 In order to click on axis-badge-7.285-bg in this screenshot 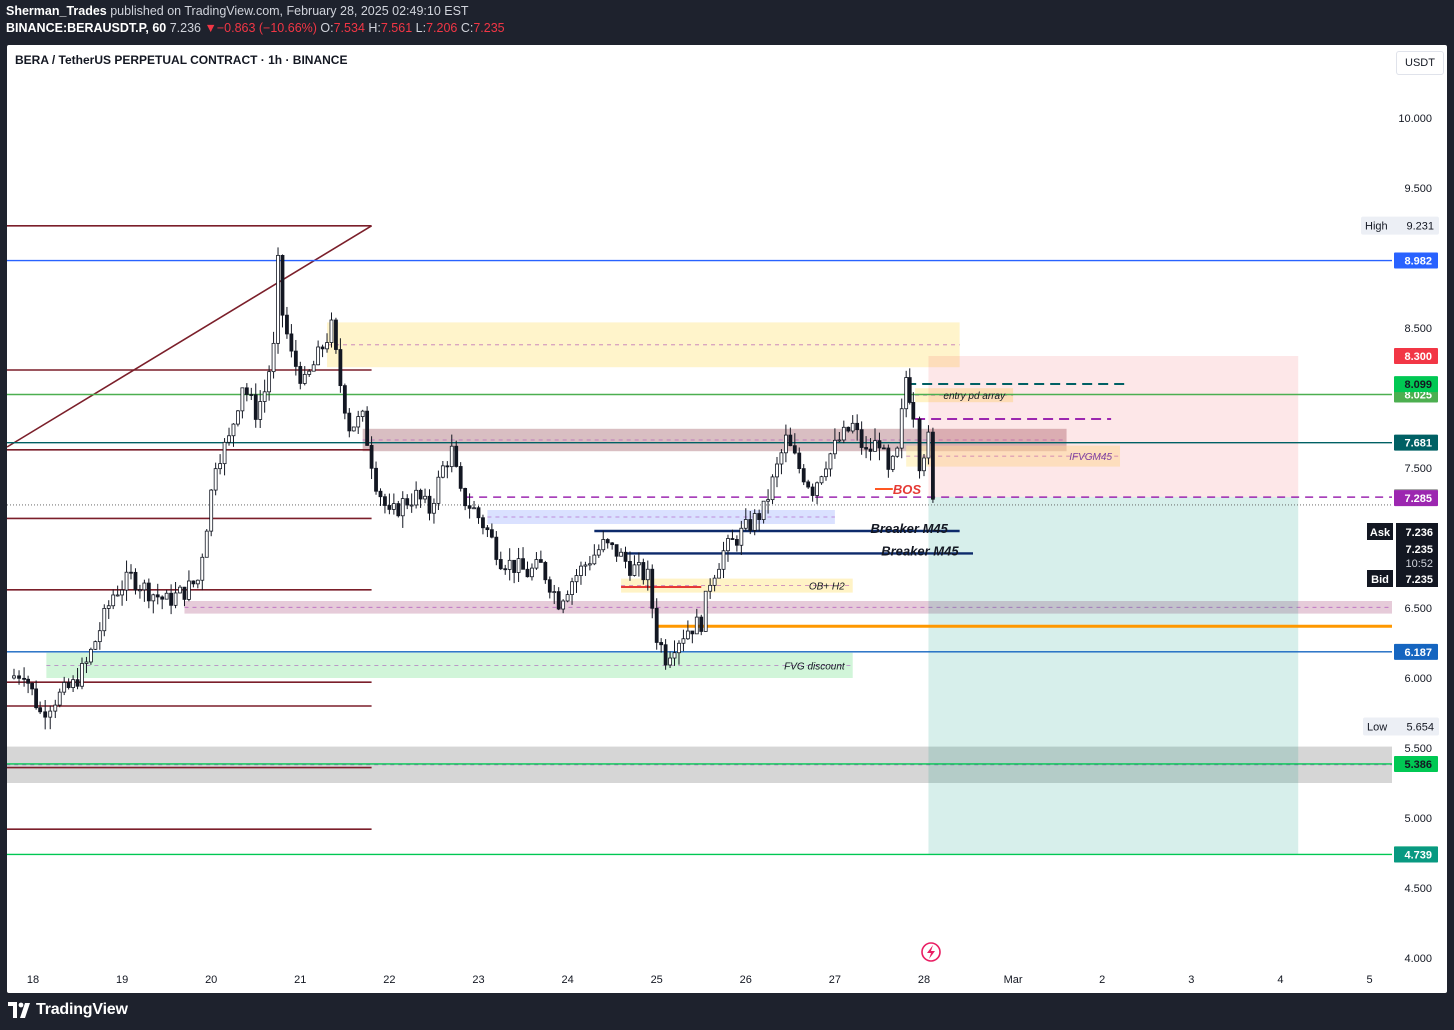, I will do `click(1416, 498)`.